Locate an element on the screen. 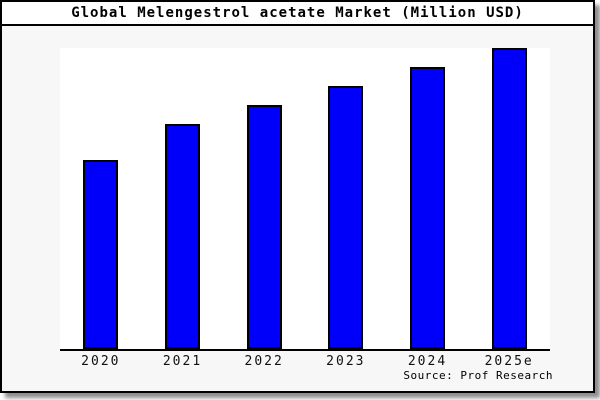  bar-2023 is located at coordinates (346, 217).